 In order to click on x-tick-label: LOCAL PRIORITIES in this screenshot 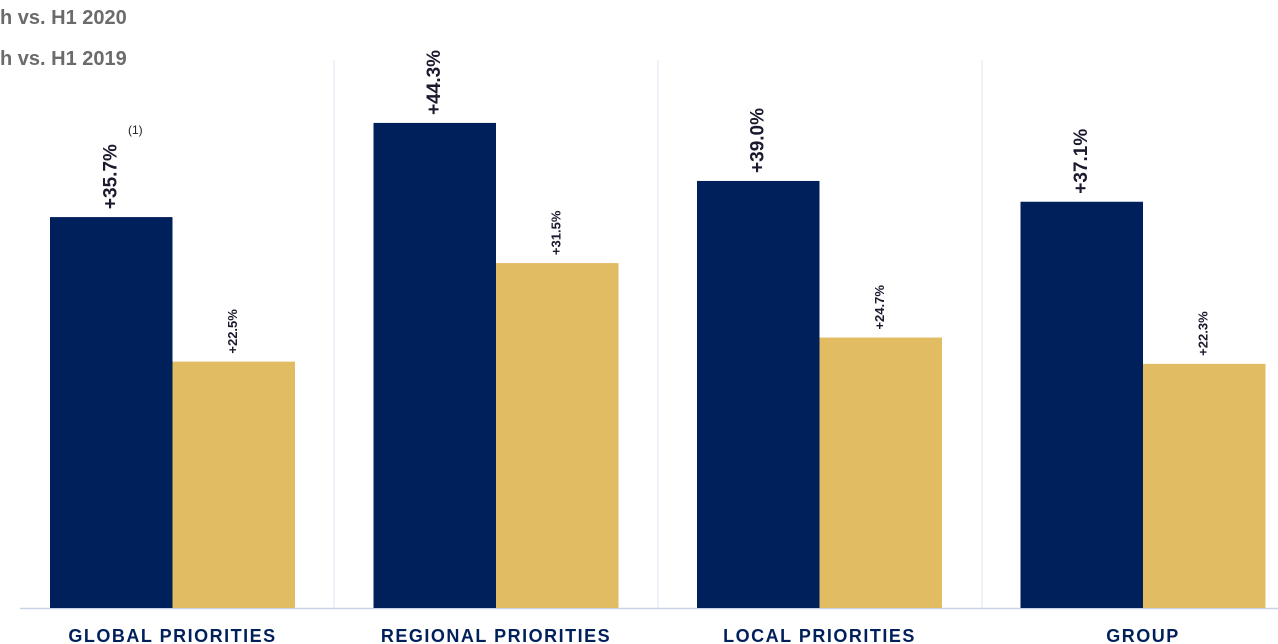, I will do `click(819, 635)`.